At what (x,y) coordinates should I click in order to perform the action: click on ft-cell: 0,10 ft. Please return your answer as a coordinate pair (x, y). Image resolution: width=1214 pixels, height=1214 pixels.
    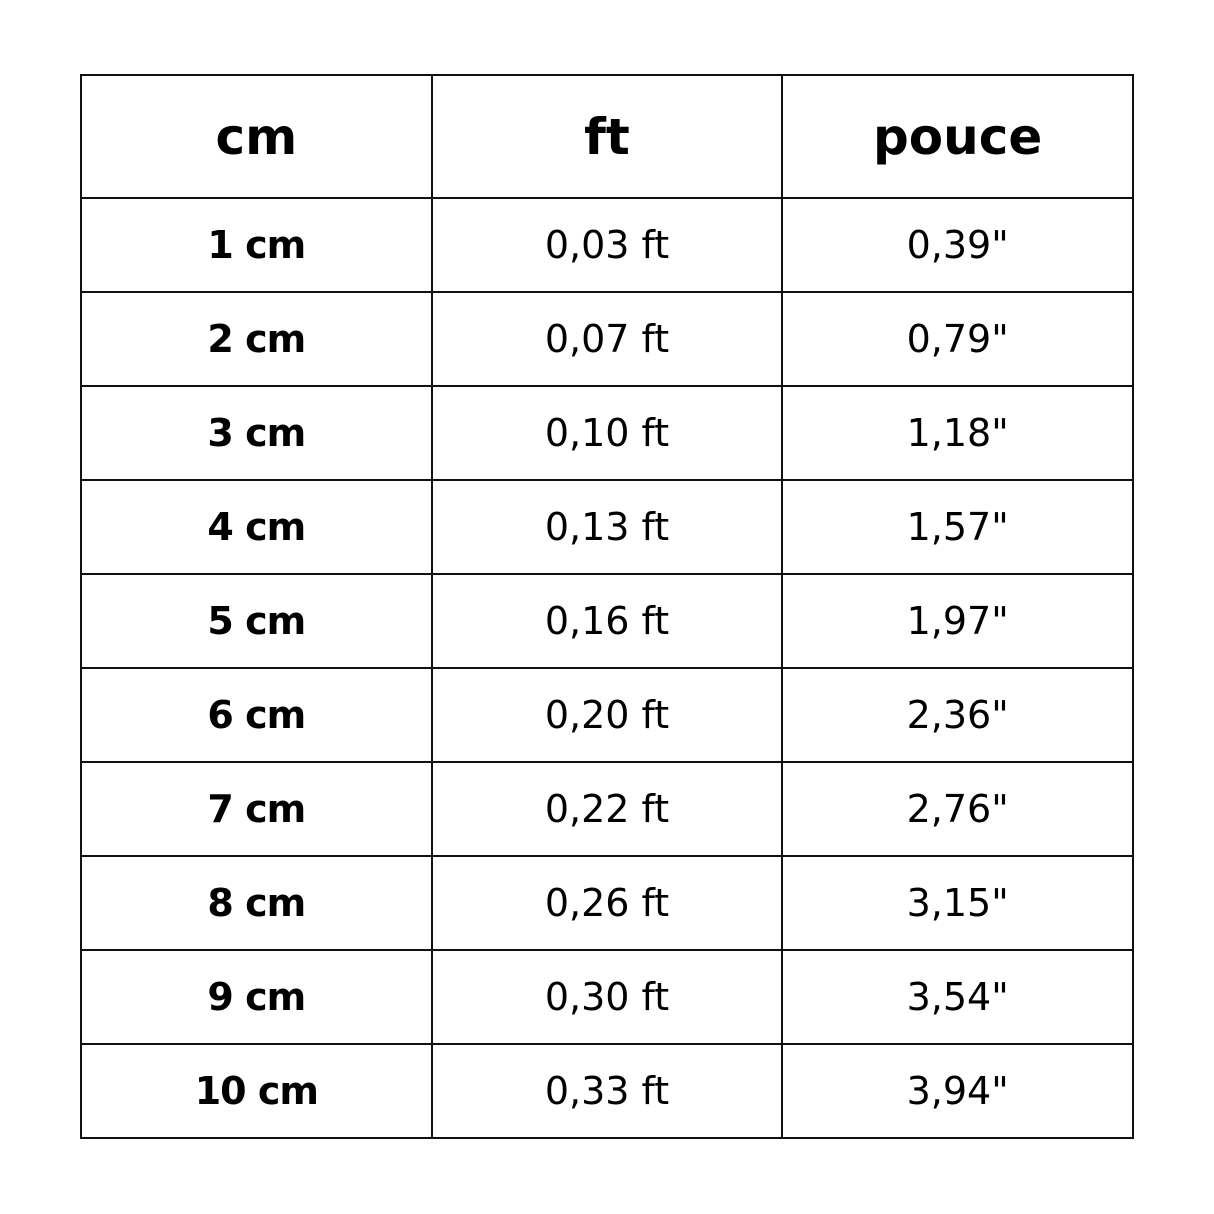
    Looking at the image, I should click on (607, 433).